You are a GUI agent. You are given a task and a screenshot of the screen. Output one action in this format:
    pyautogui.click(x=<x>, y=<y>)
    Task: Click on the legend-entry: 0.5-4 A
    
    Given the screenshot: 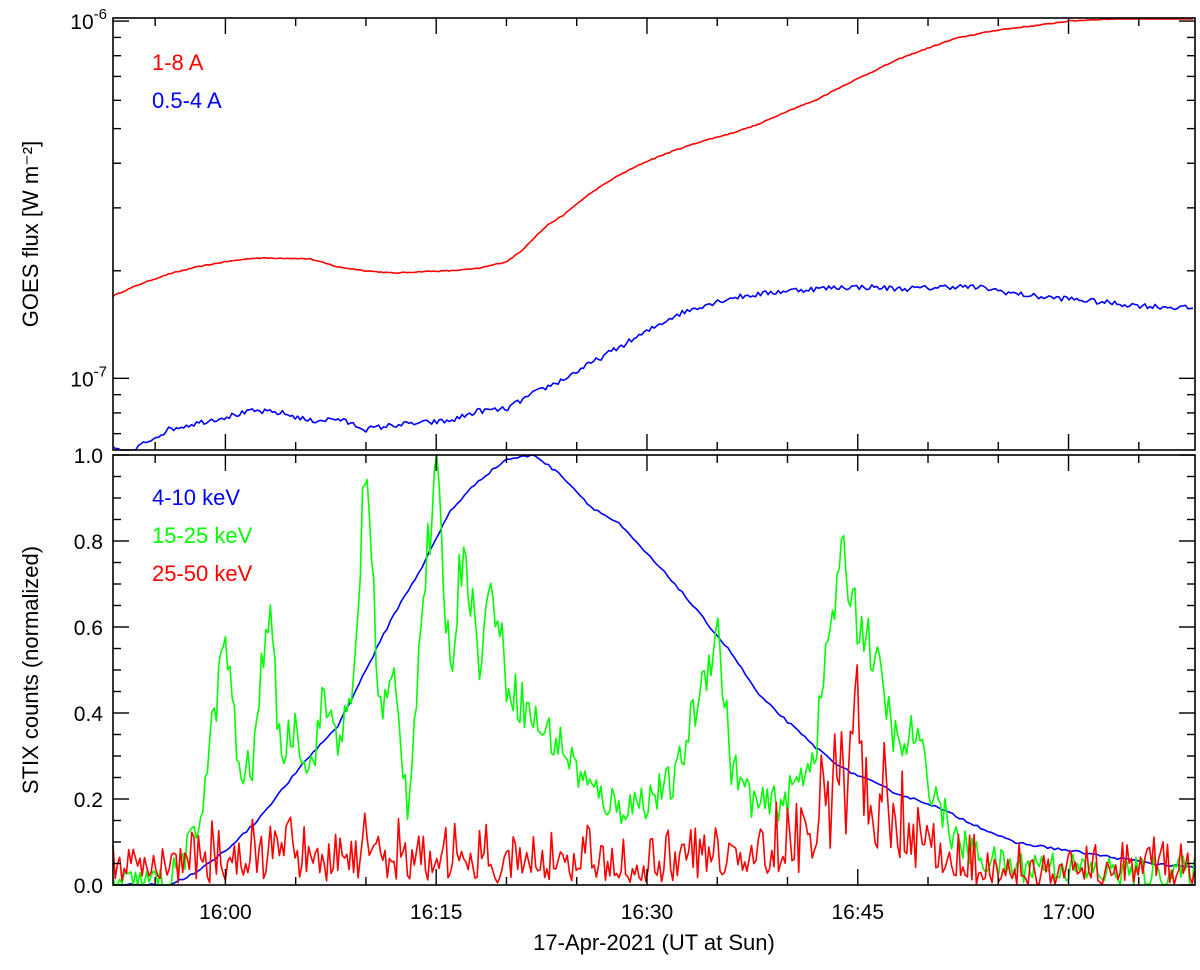 What is the action you would take?
    pyautogui.click(x=187, y=100)
    